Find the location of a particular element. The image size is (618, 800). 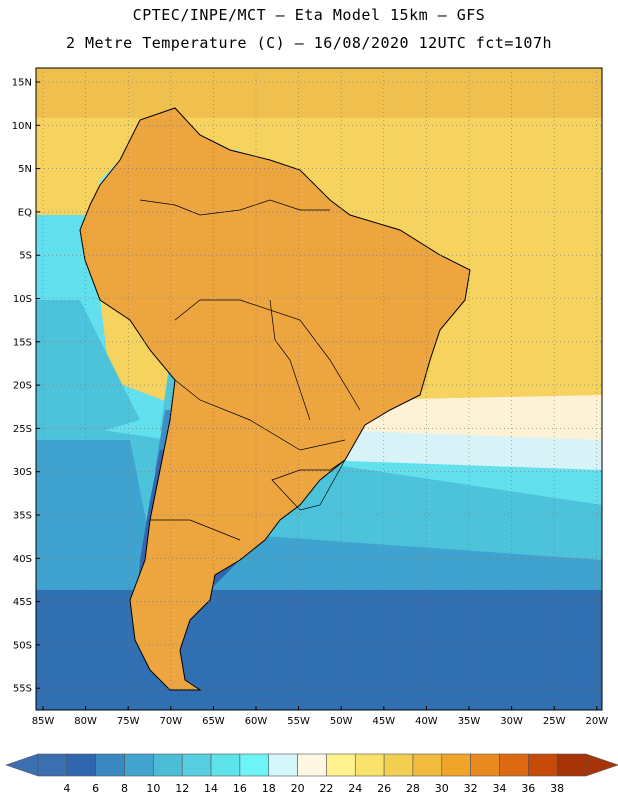

lon-label: 20W is located at coordinates (596, 721).